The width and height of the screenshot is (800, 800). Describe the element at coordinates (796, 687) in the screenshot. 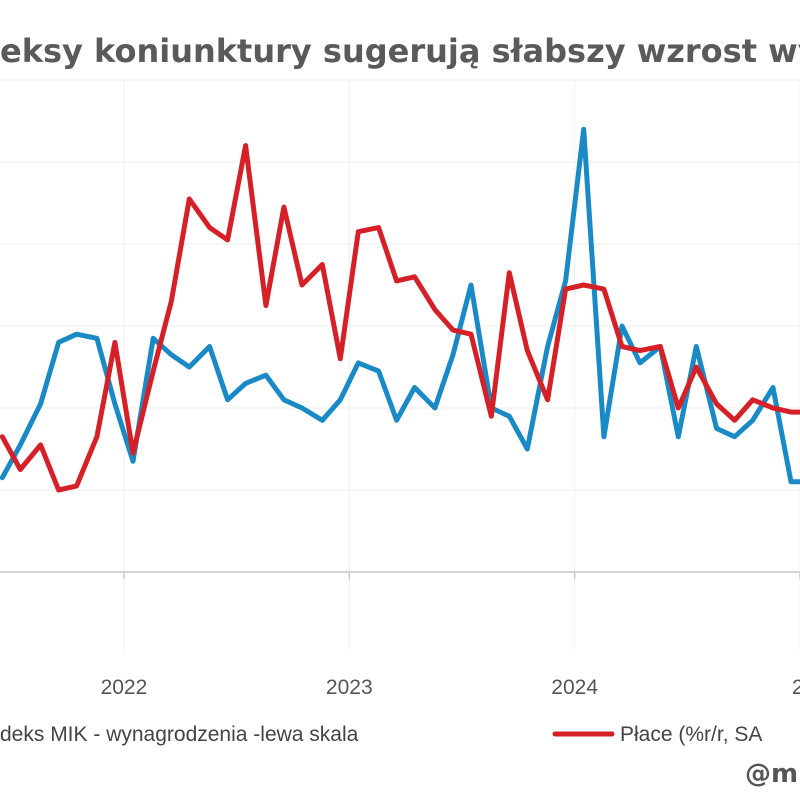

I see `x-tick-label: 2` at that location.